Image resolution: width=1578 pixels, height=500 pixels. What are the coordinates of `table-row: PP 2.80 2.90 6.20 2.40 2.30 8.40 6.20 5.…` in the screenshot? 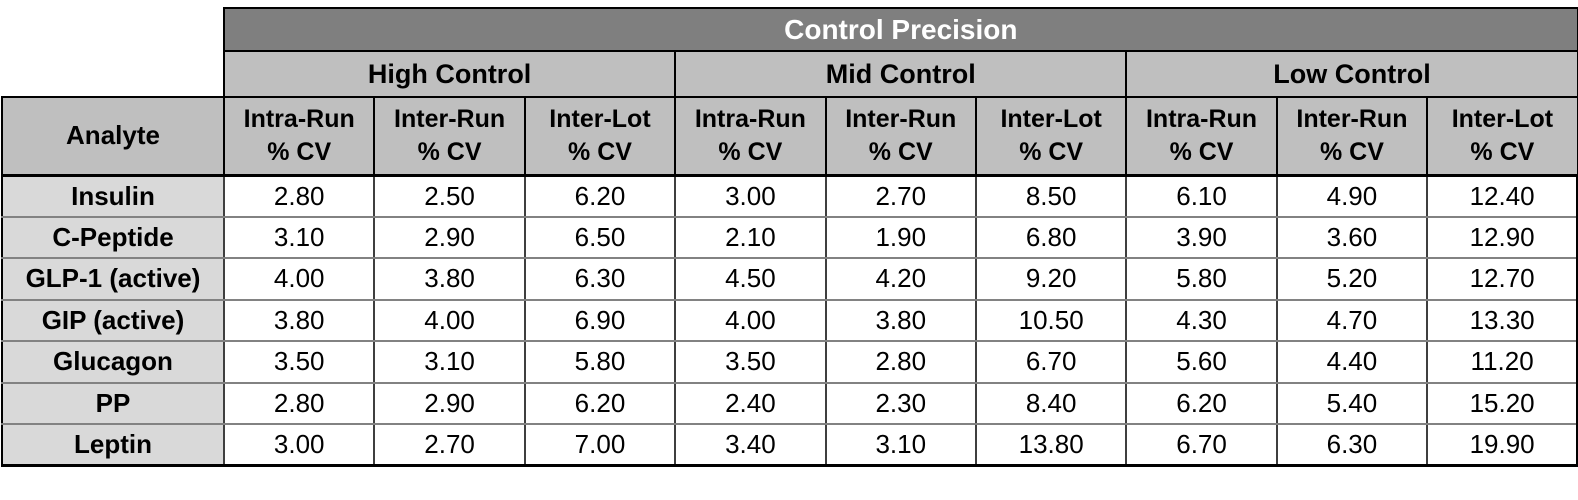 It's located at (789, 403).